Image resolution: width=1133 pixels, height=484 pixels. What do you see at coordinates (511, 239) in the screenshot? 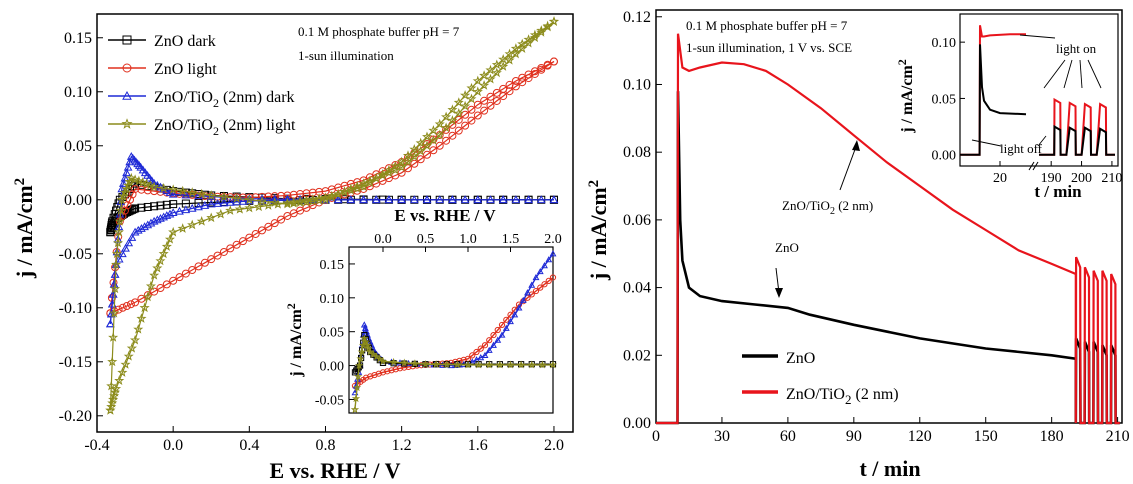
I see `x-tick-label: 1.5` at bounding box center [511, 239].